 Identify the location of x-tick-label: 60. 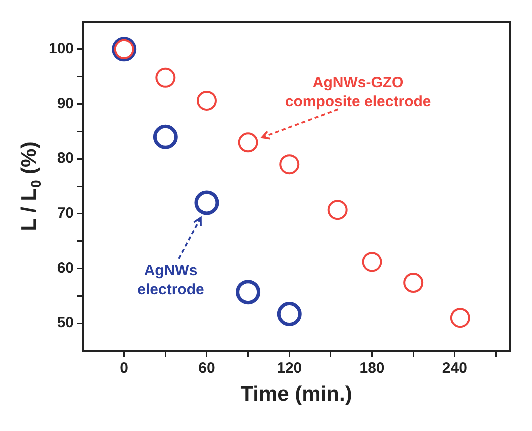
(207, 369).